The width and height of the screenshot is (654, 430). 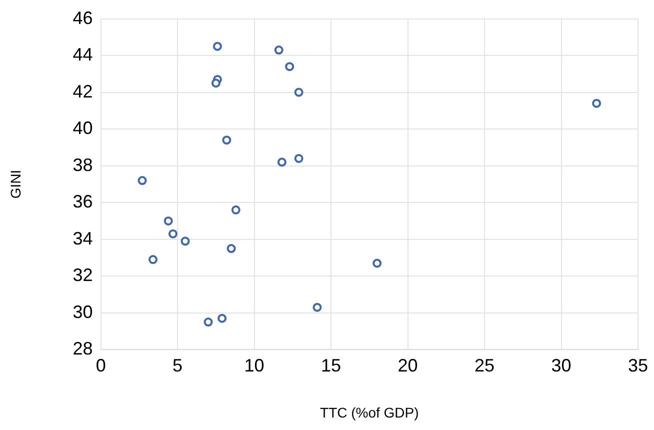 I want to click on x-tick-label: 0, so click(x=101, y=365).